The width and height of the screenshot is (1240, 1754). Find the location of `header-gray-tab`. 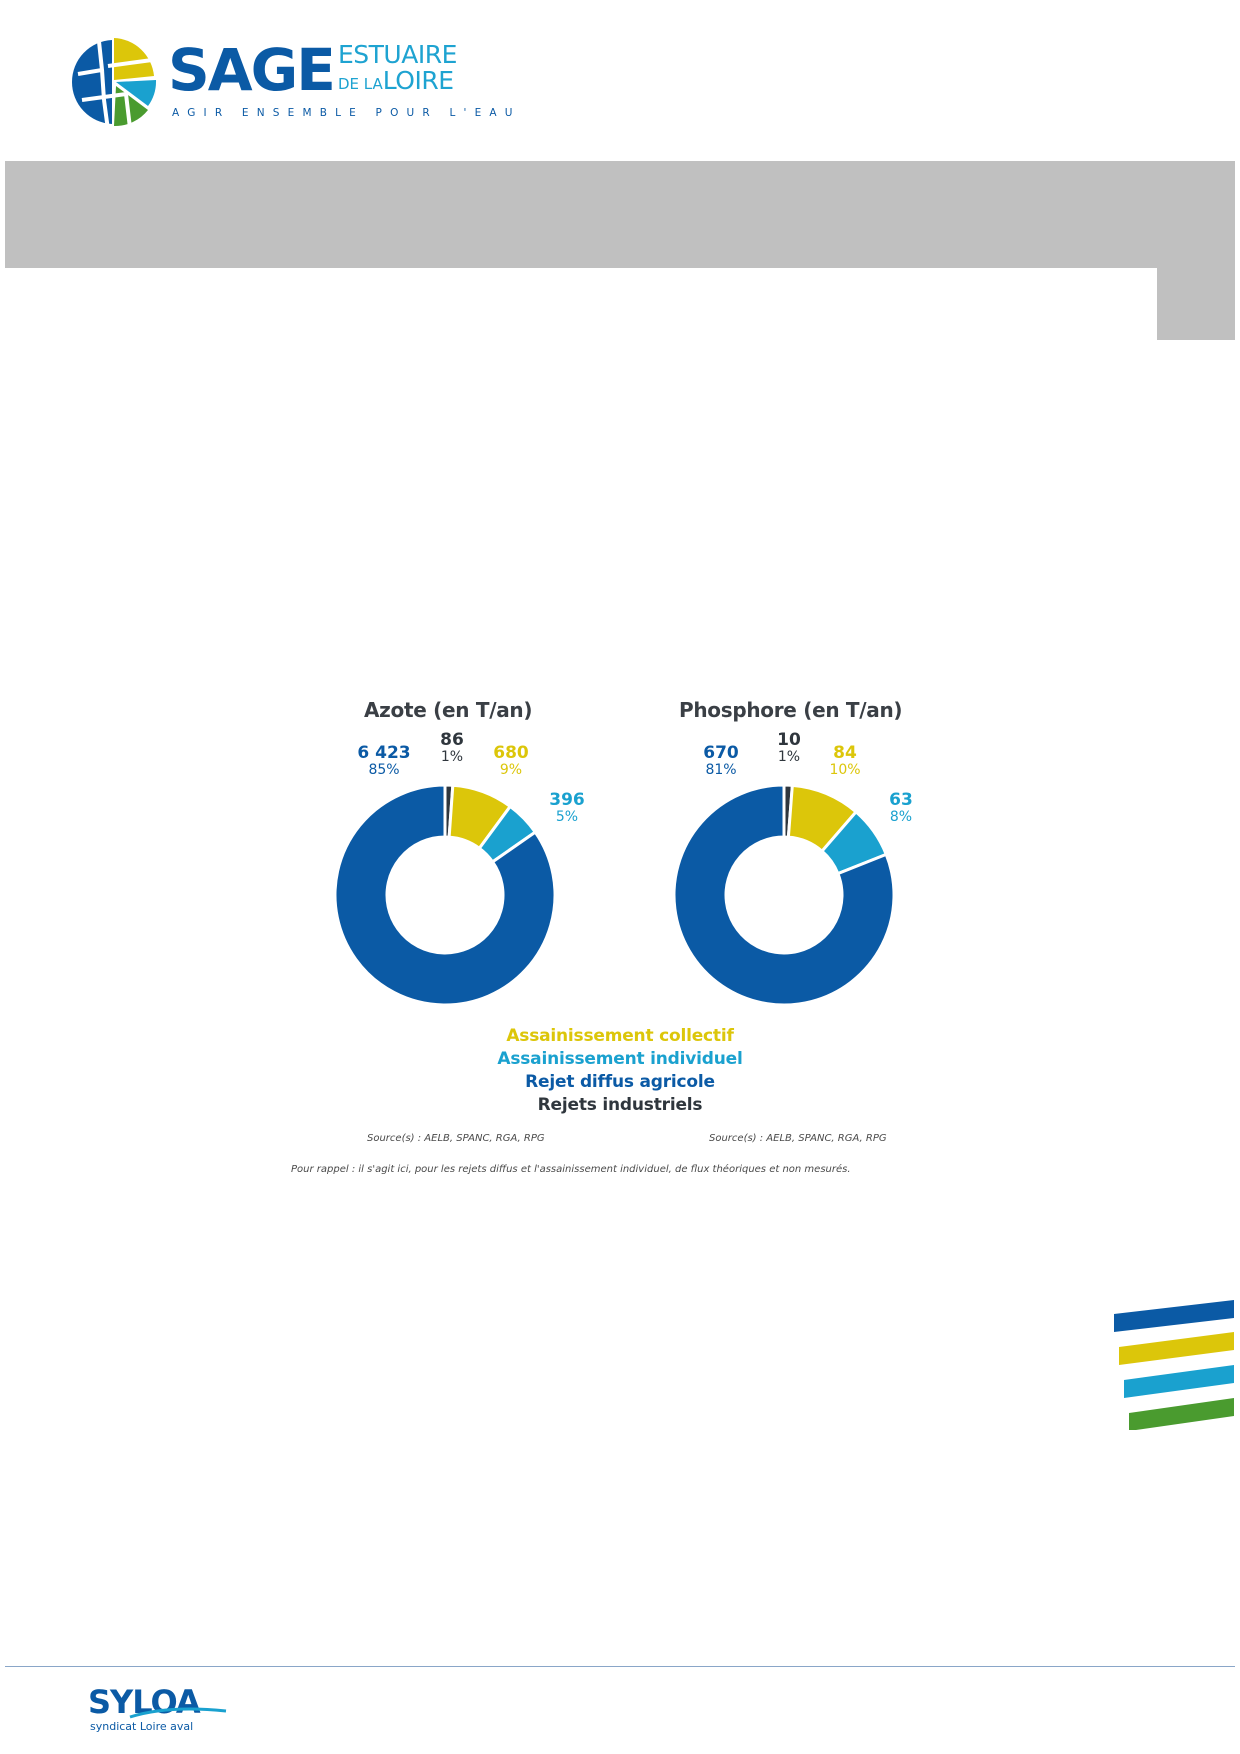

header-gray-tab is located at coordinates (1196, 304).